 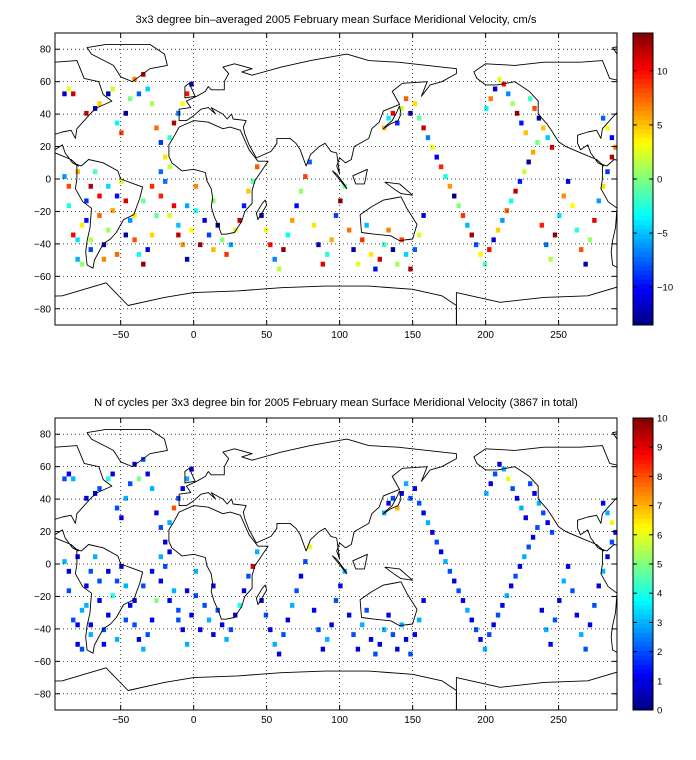 I want to click on colorbar-tick-label: 5, so click(x=659, y=565).